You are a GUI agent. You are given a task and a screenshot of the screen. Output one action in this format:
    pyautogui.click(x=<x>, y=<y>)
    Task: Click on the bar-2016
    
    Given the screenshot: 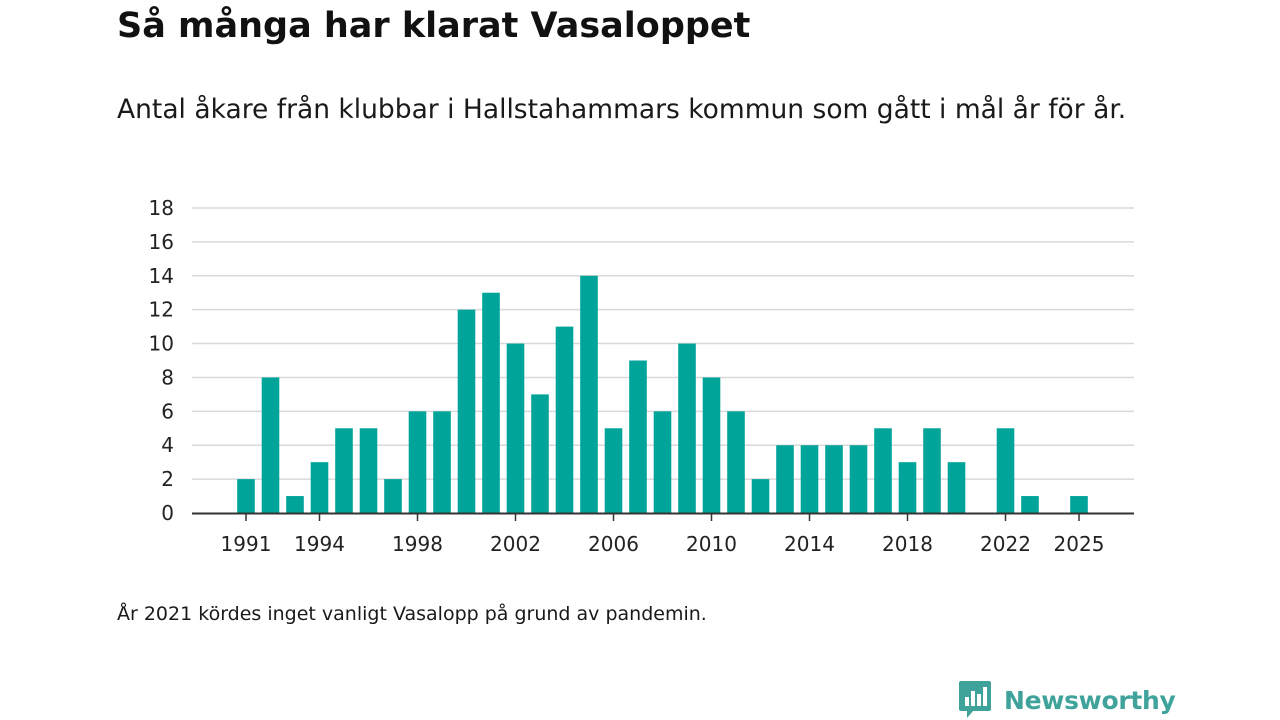 What is the action you would take?
    pyautogui.click(x=858, y=479)
    